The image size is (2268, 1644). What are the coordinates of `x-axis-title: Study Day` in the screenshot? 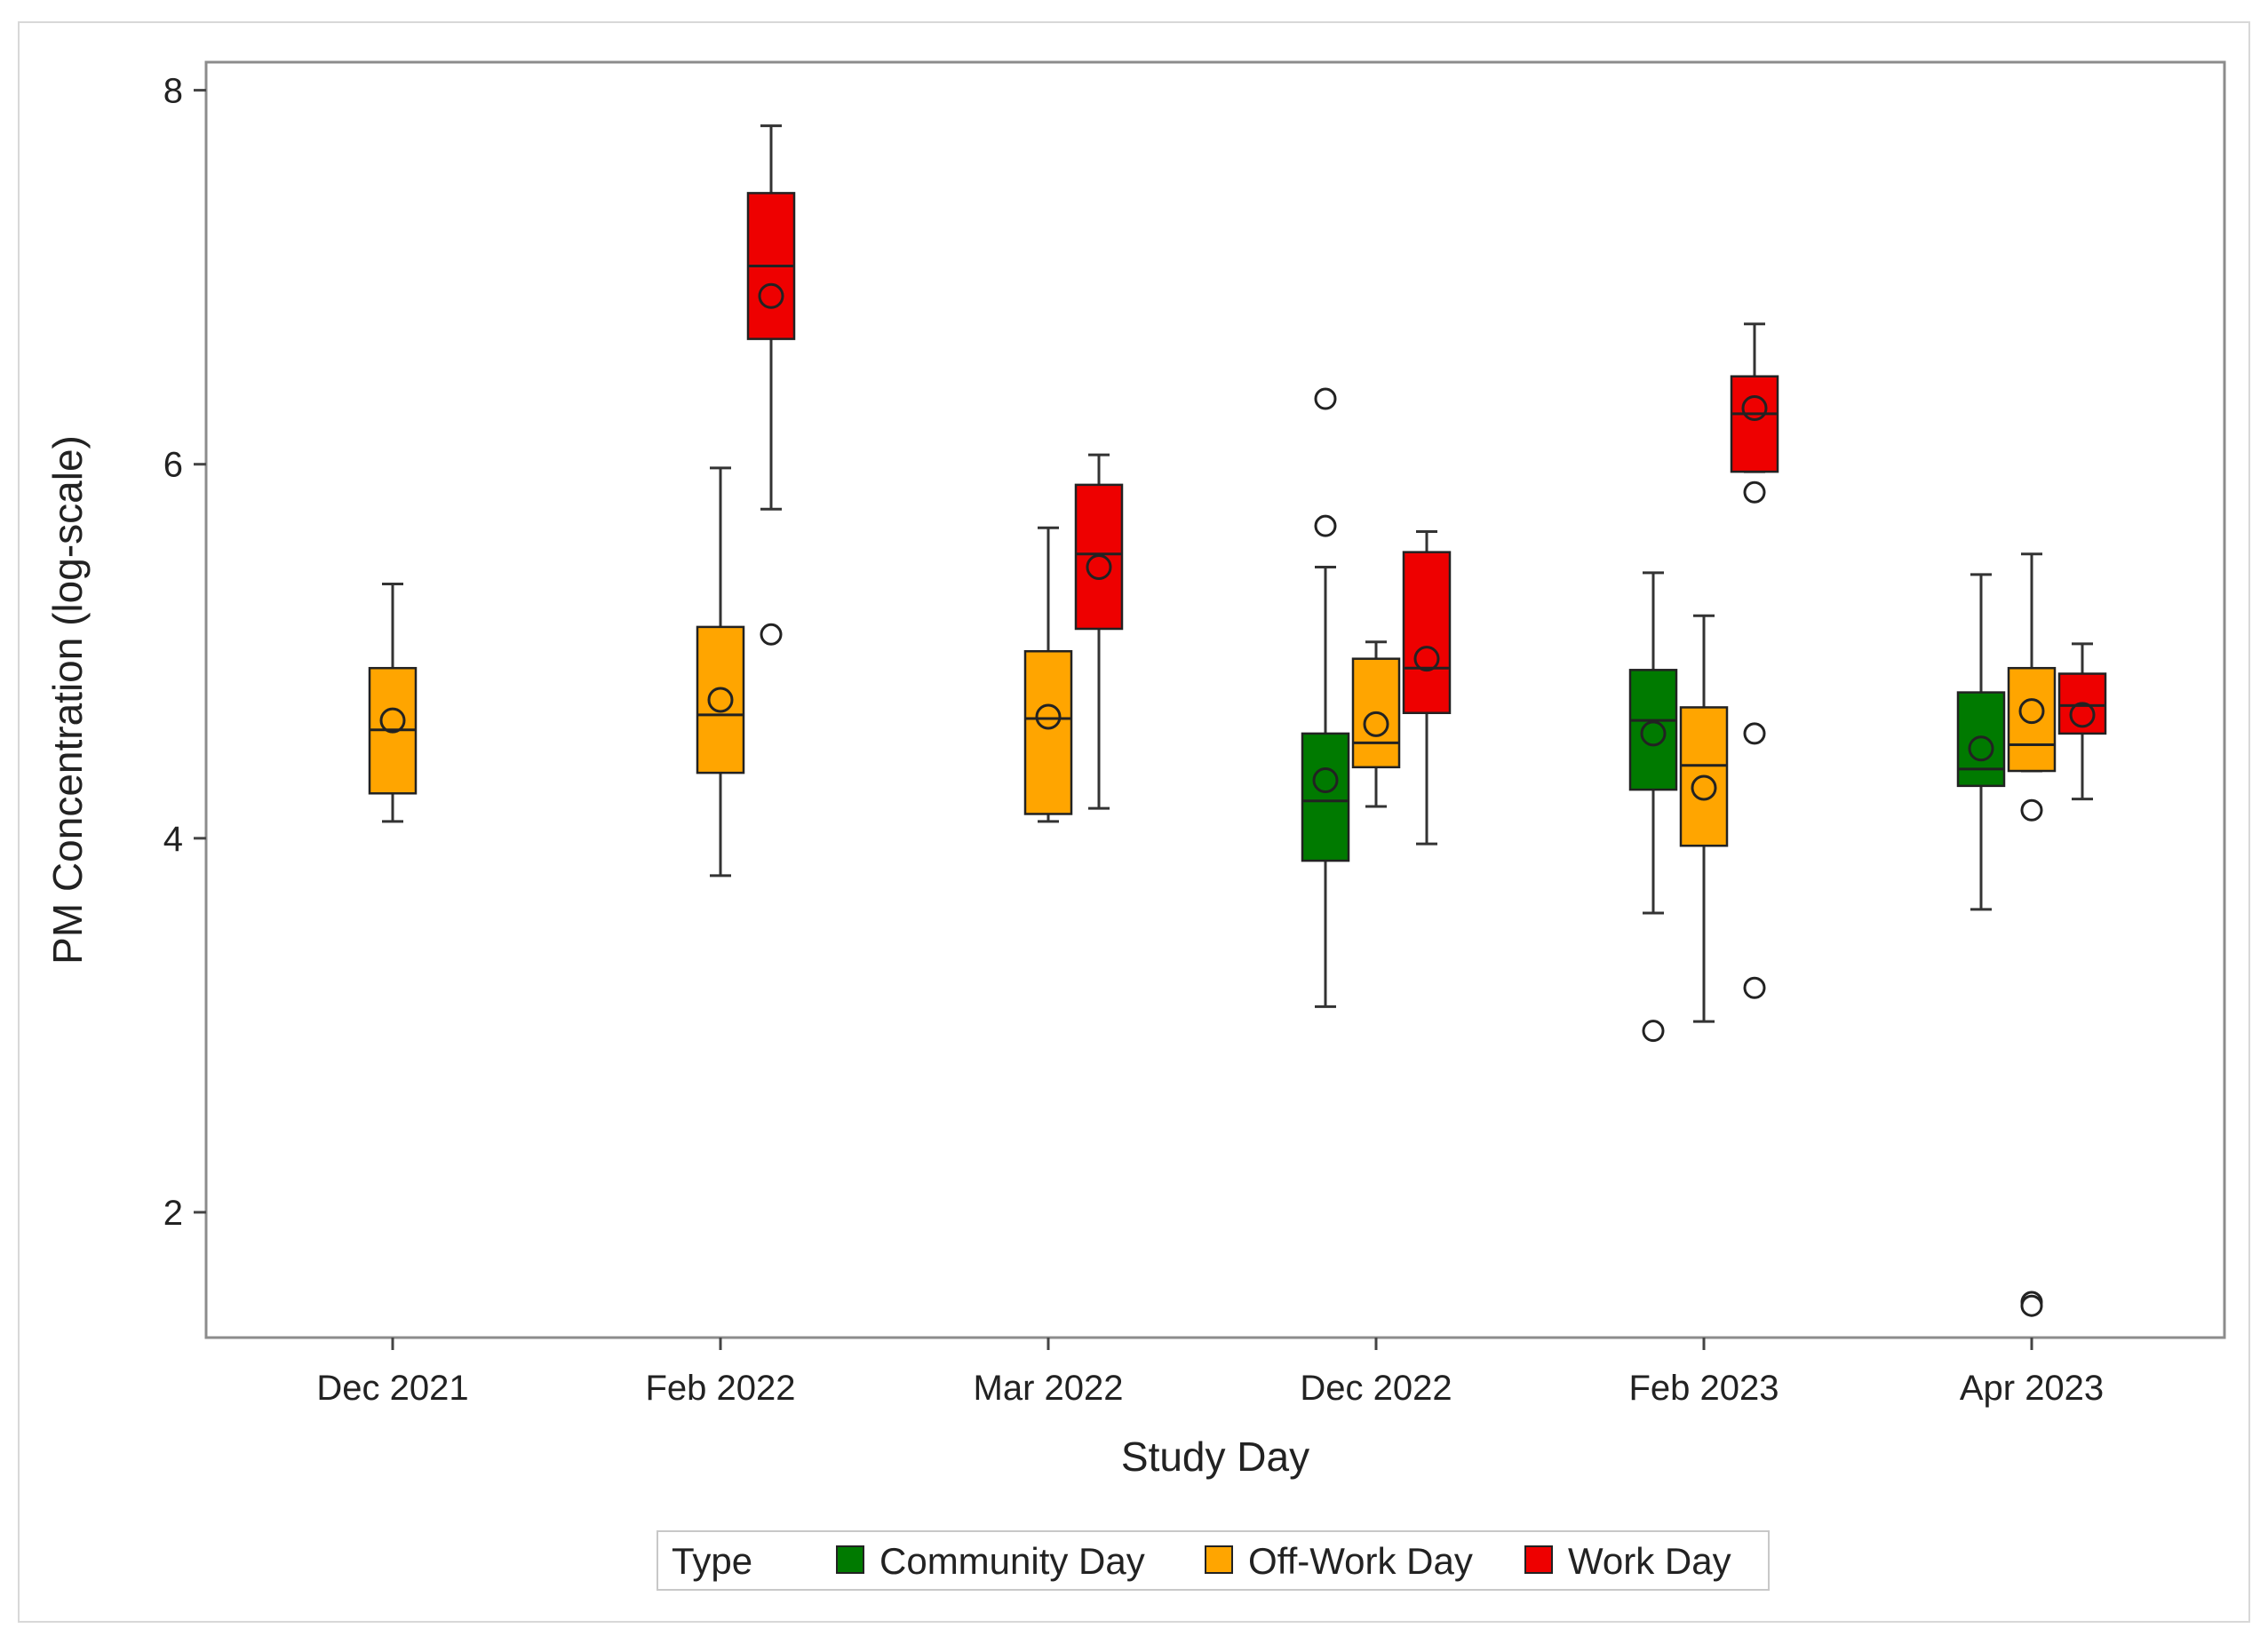 It's located at (1215, 1457).